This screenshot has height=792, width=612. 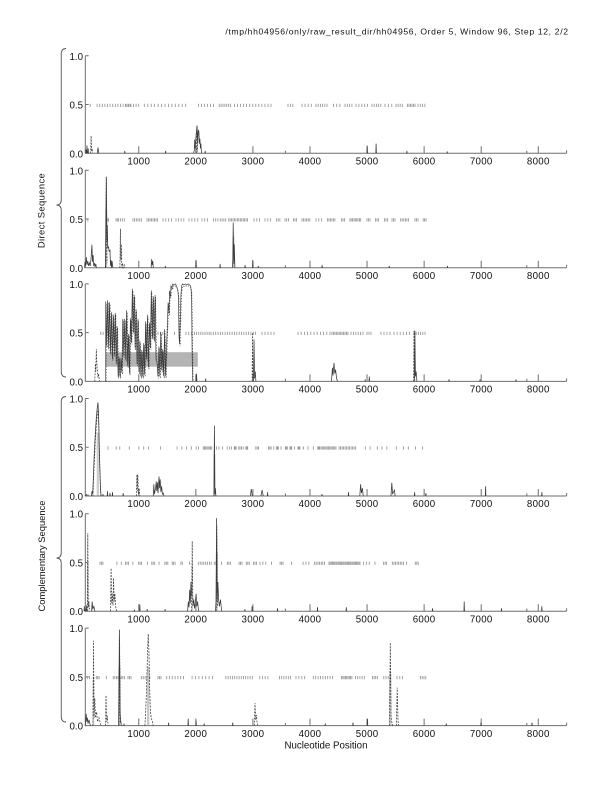 What do you see at coordinates (41, 556) in the screenshot?
I see `svg-text: Complementary Sequence` at bounding box center [41, 556].